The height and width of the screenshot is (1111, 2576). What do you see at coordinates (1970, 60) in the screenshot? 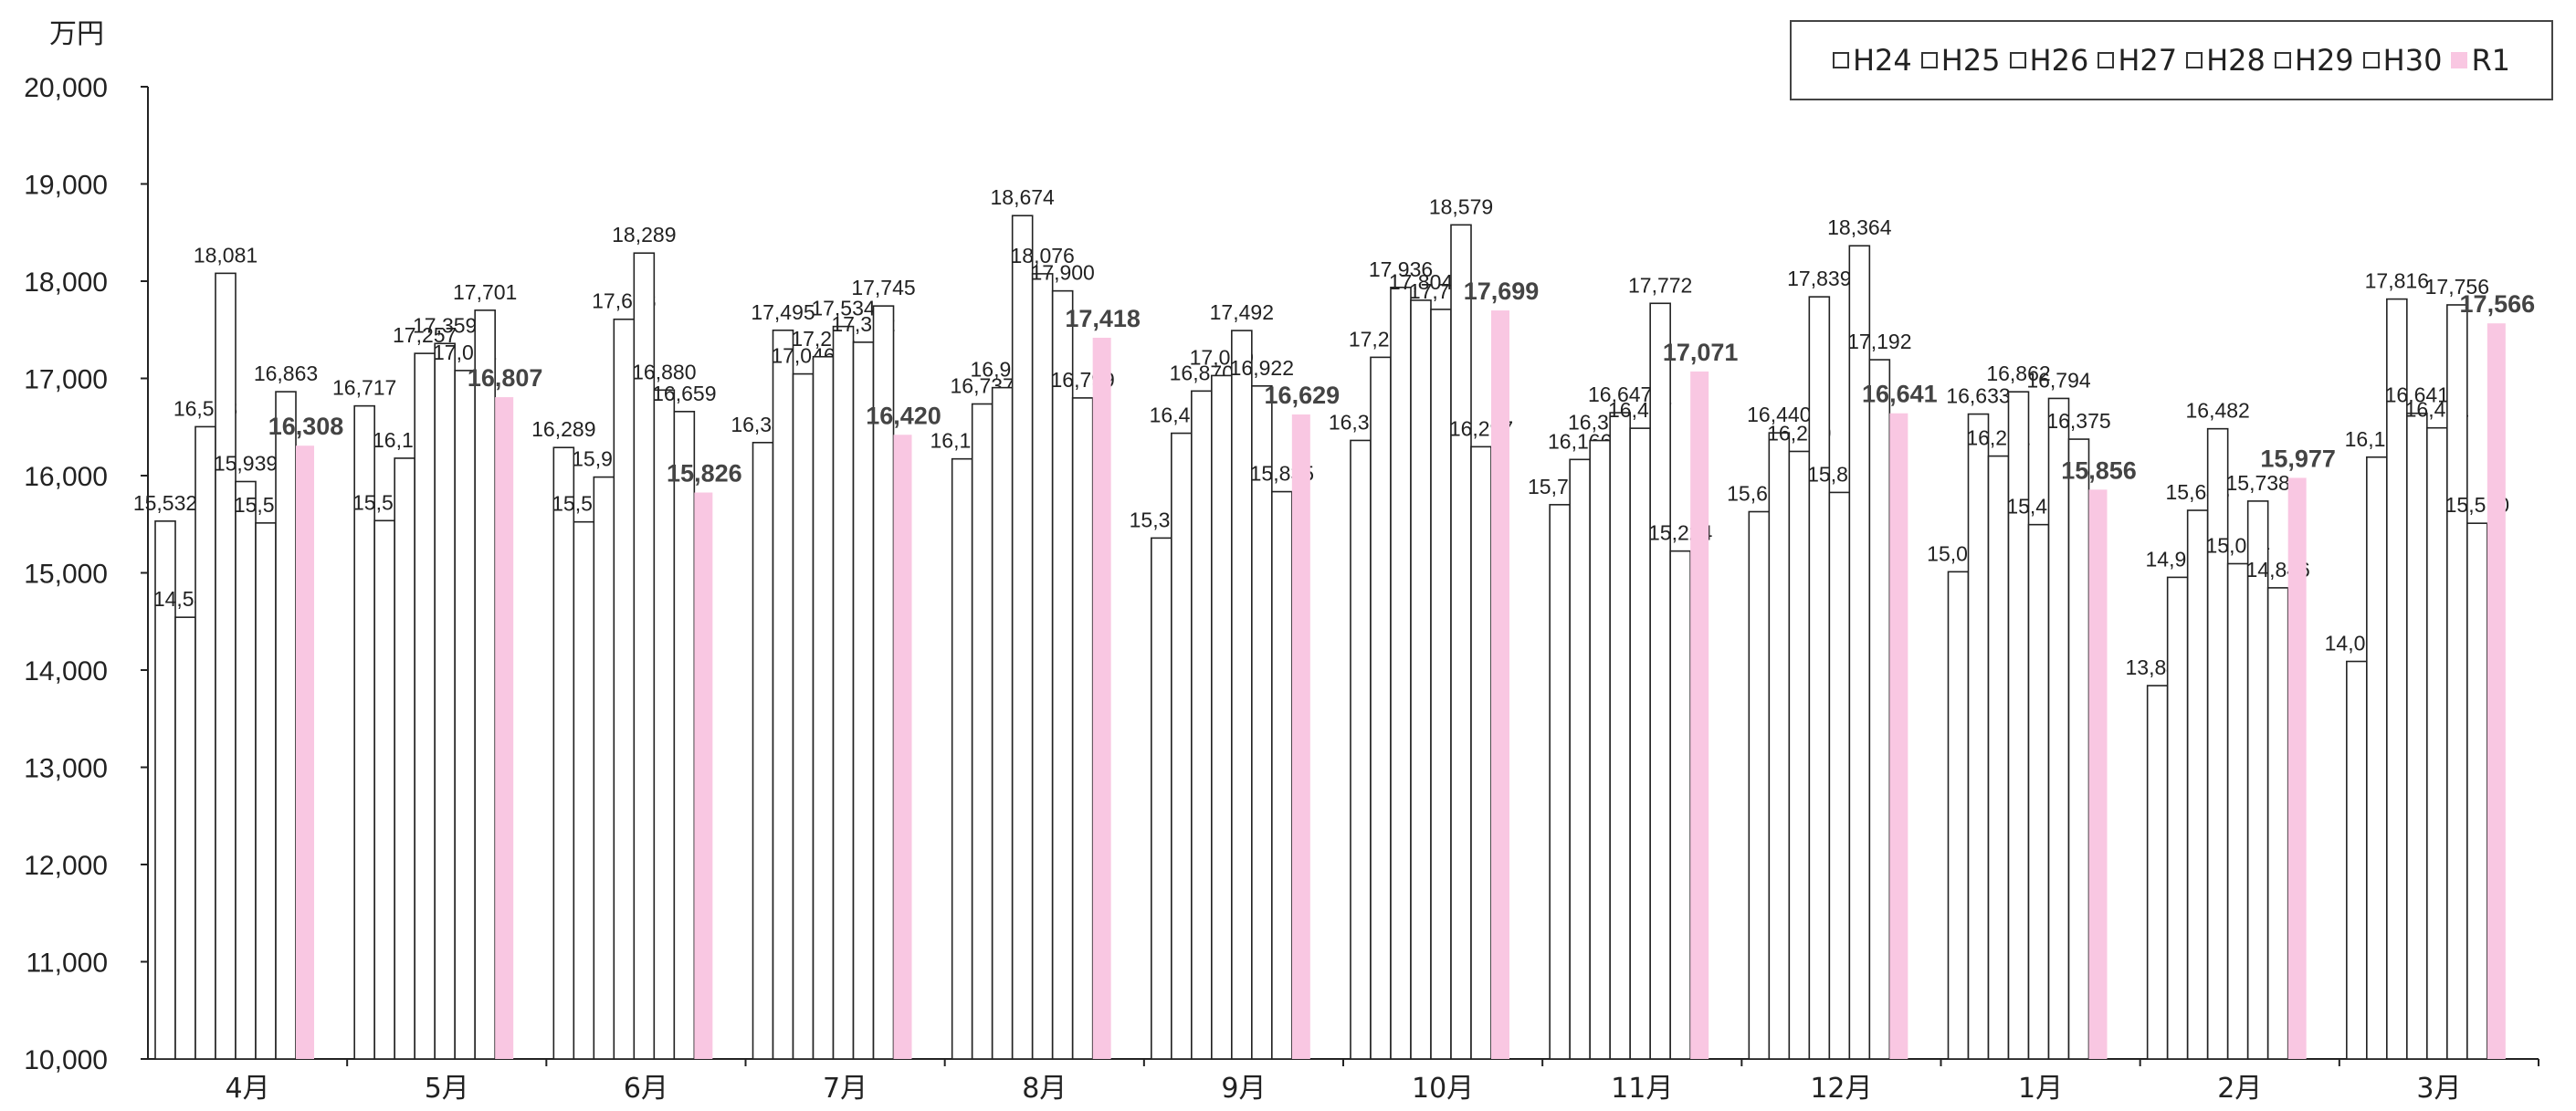
I see `legend-label: H25` at bounding box center [1970, 60].